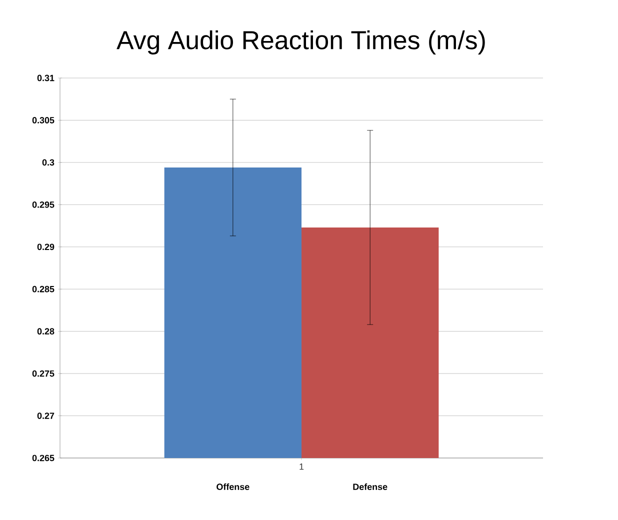 This screenshot has height=520, width=618. Describe the element at coordinates (45, 415) in the screenshot. I see `y-tick-label: 0.27` at that location.